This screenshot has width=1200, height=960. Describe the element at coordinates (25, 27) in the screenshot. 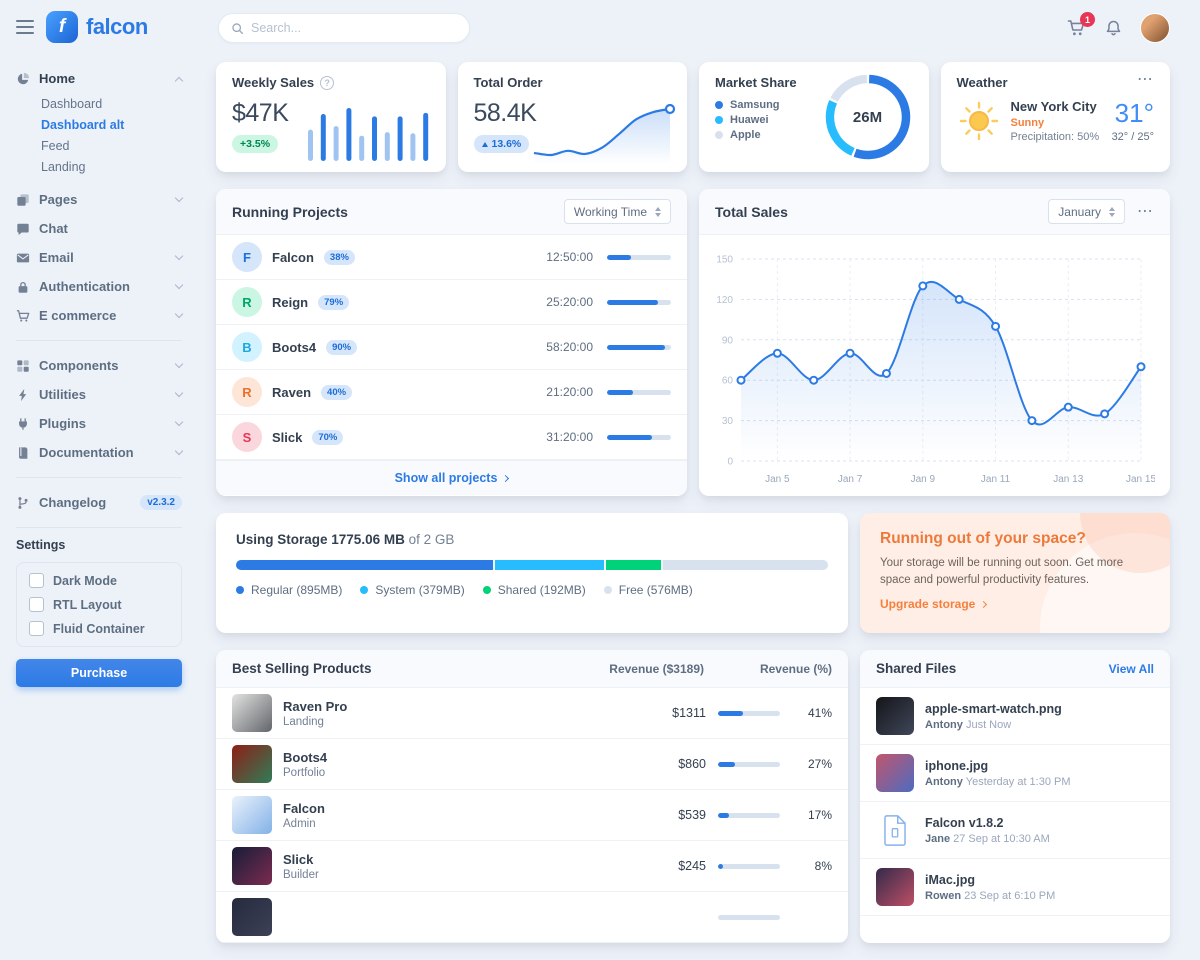

I see `menu-toggle-icon` at that location.